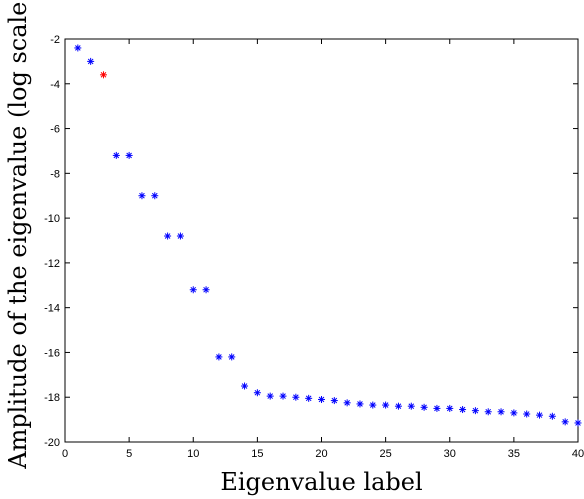  I want to click on y-tick-label: -14, so click(52, 309).